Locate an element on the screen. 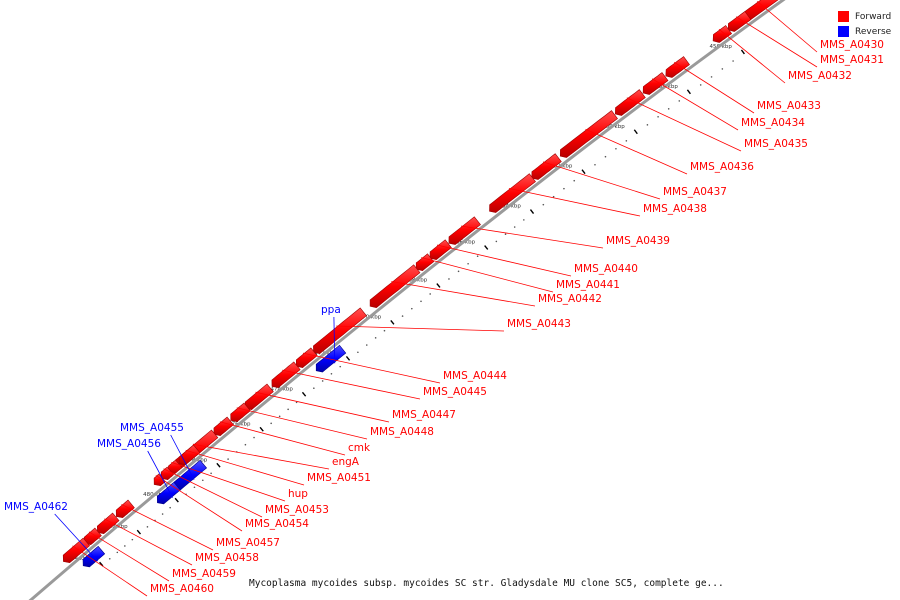  gene-MMS_A0448-feature is located at coordinates (240, 412).